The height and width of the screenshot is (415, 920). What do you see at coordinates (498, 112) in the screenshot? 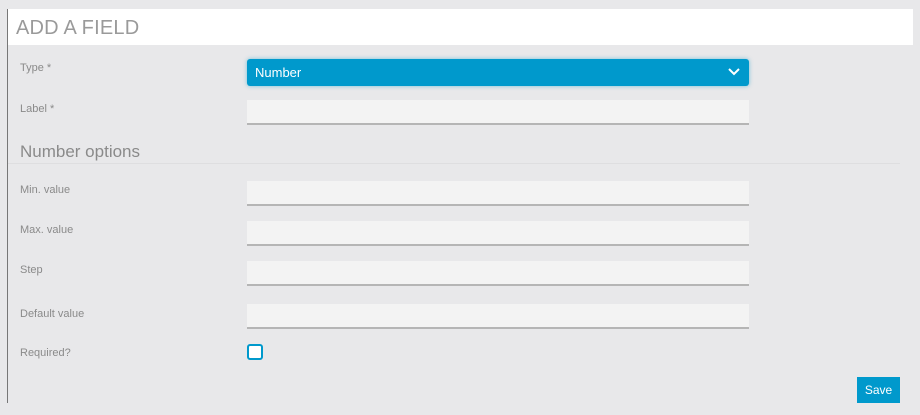
I see `label-input` at bounding box center [498, 112].